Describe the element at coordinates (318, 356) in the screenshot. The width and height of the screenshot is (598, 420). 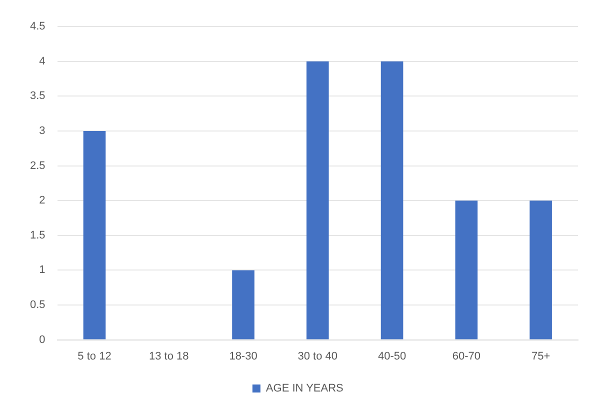
I see `x-tick-label: 30 to 40` at that location.